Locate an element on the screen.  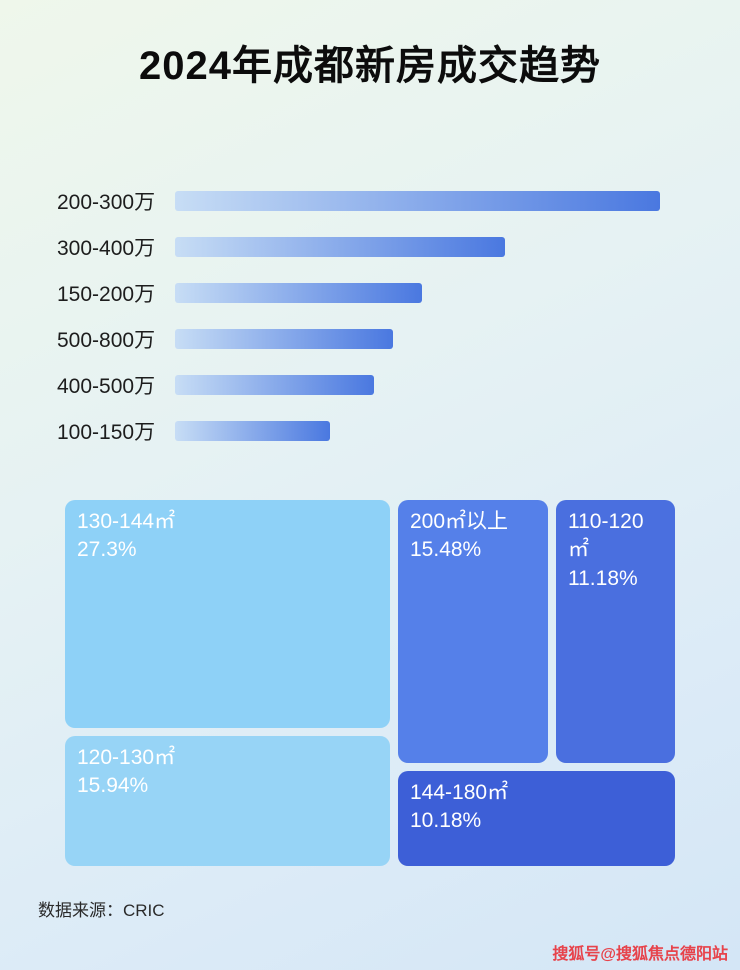
bar-row: 200-300万 is located at coordinates (358, 201).